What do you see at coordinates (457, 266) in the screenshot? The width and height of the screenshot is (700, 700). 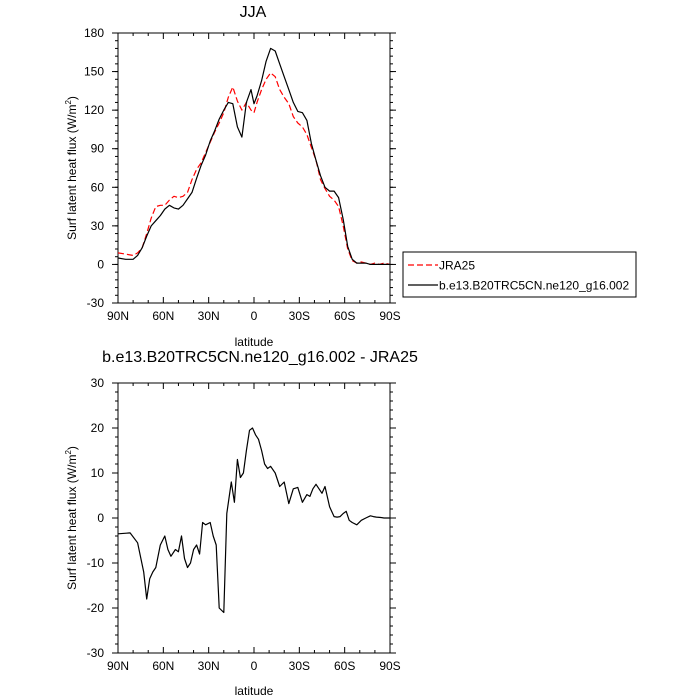 I see `legend-label-jra25: JRA25` at bounding box center [457, 266].